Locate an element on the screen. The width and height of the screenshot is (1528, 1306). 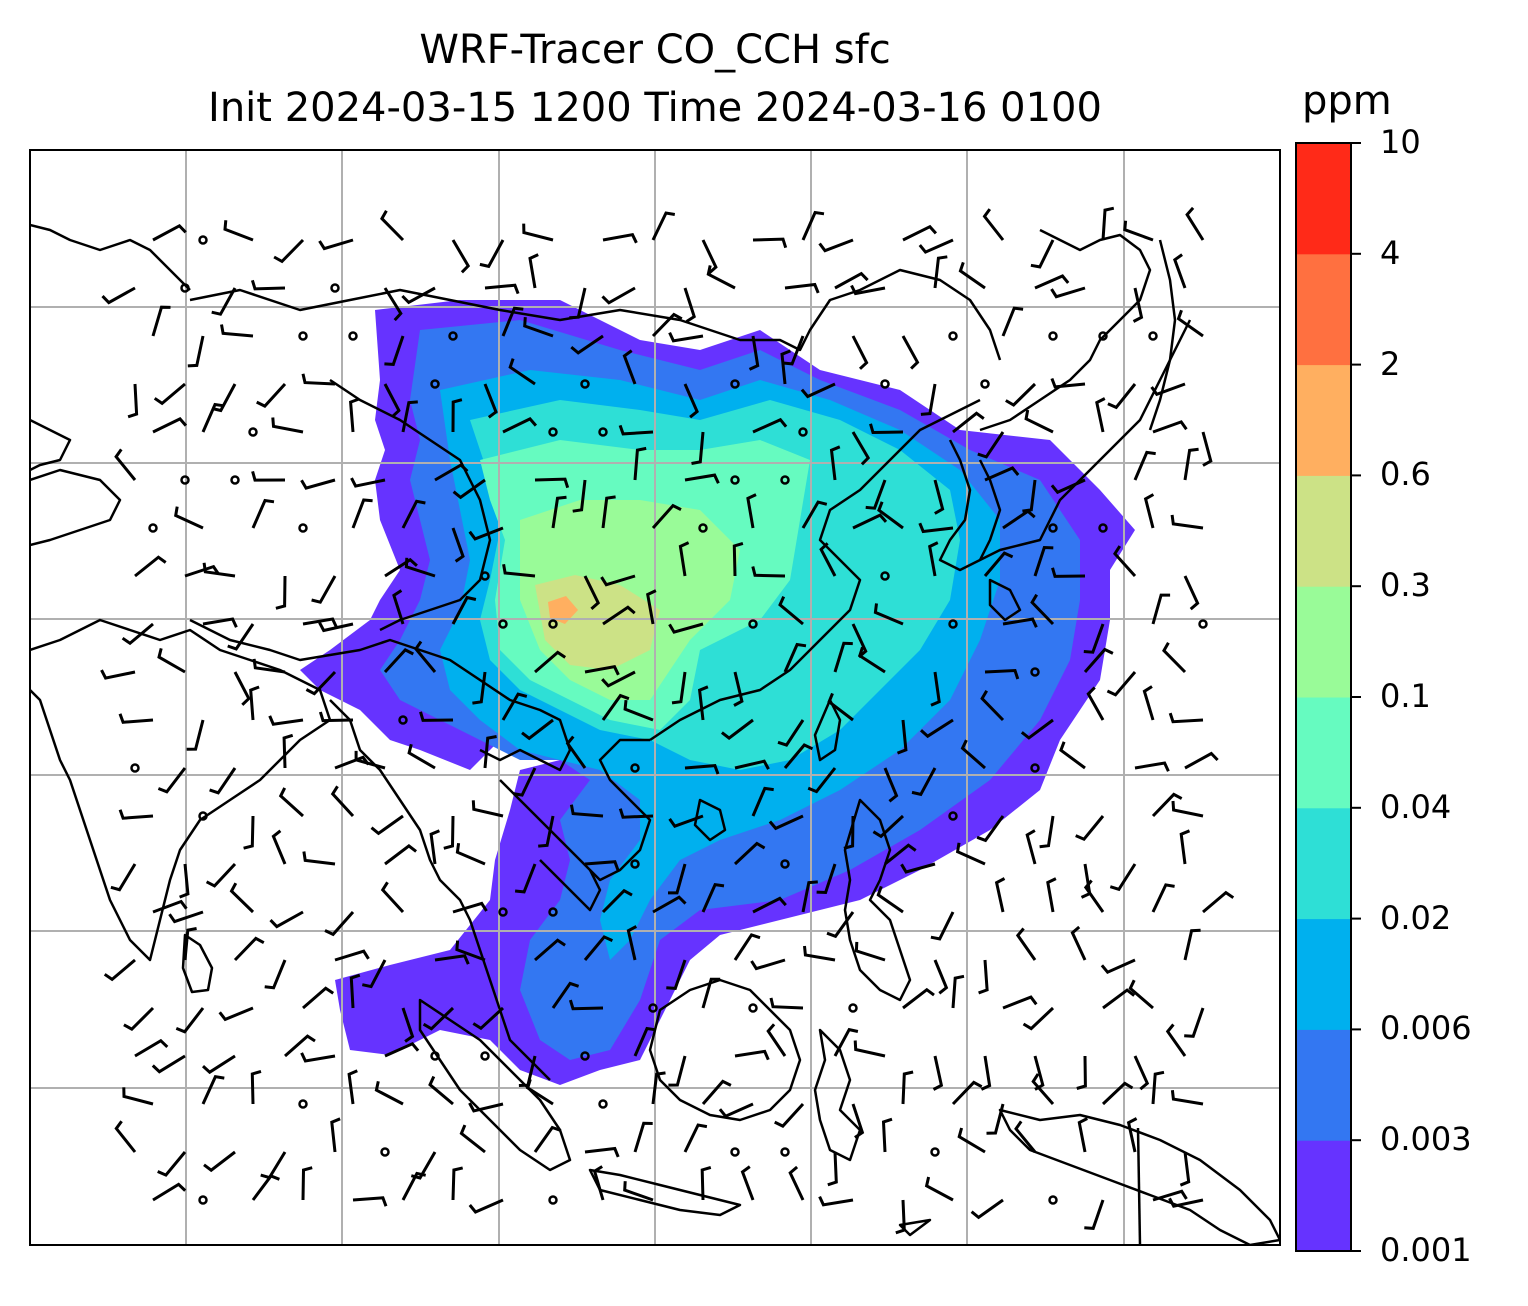
coast-newguinea is located at coordinates (1139, 1176).